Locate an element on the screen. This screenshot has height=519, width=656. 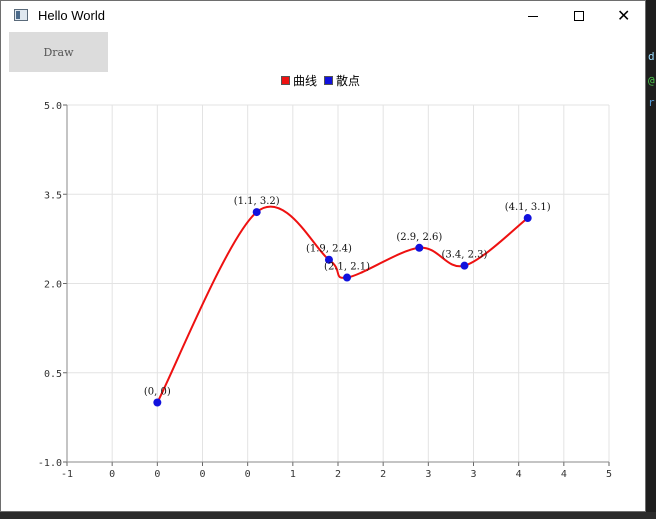
legend-item-curve: 曲线 is located at coordinates (299, 80).